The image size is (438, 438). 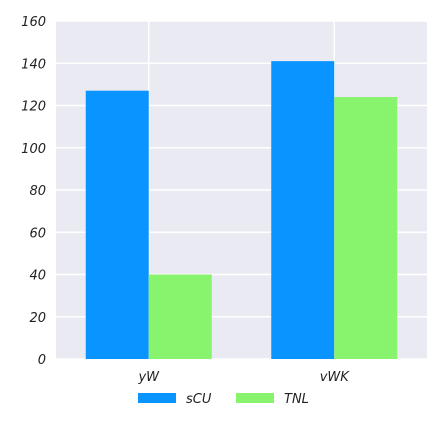 I want to click on y-tick-label: 40, so click(x=37, y=276).